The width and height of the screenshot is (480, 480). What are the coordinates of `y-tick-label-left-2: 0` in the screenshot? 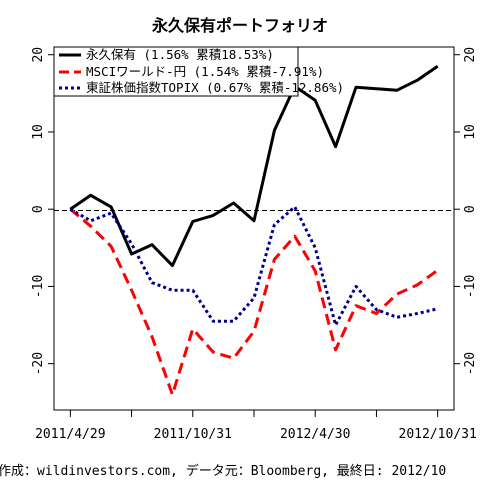 It's located at (38, 209).